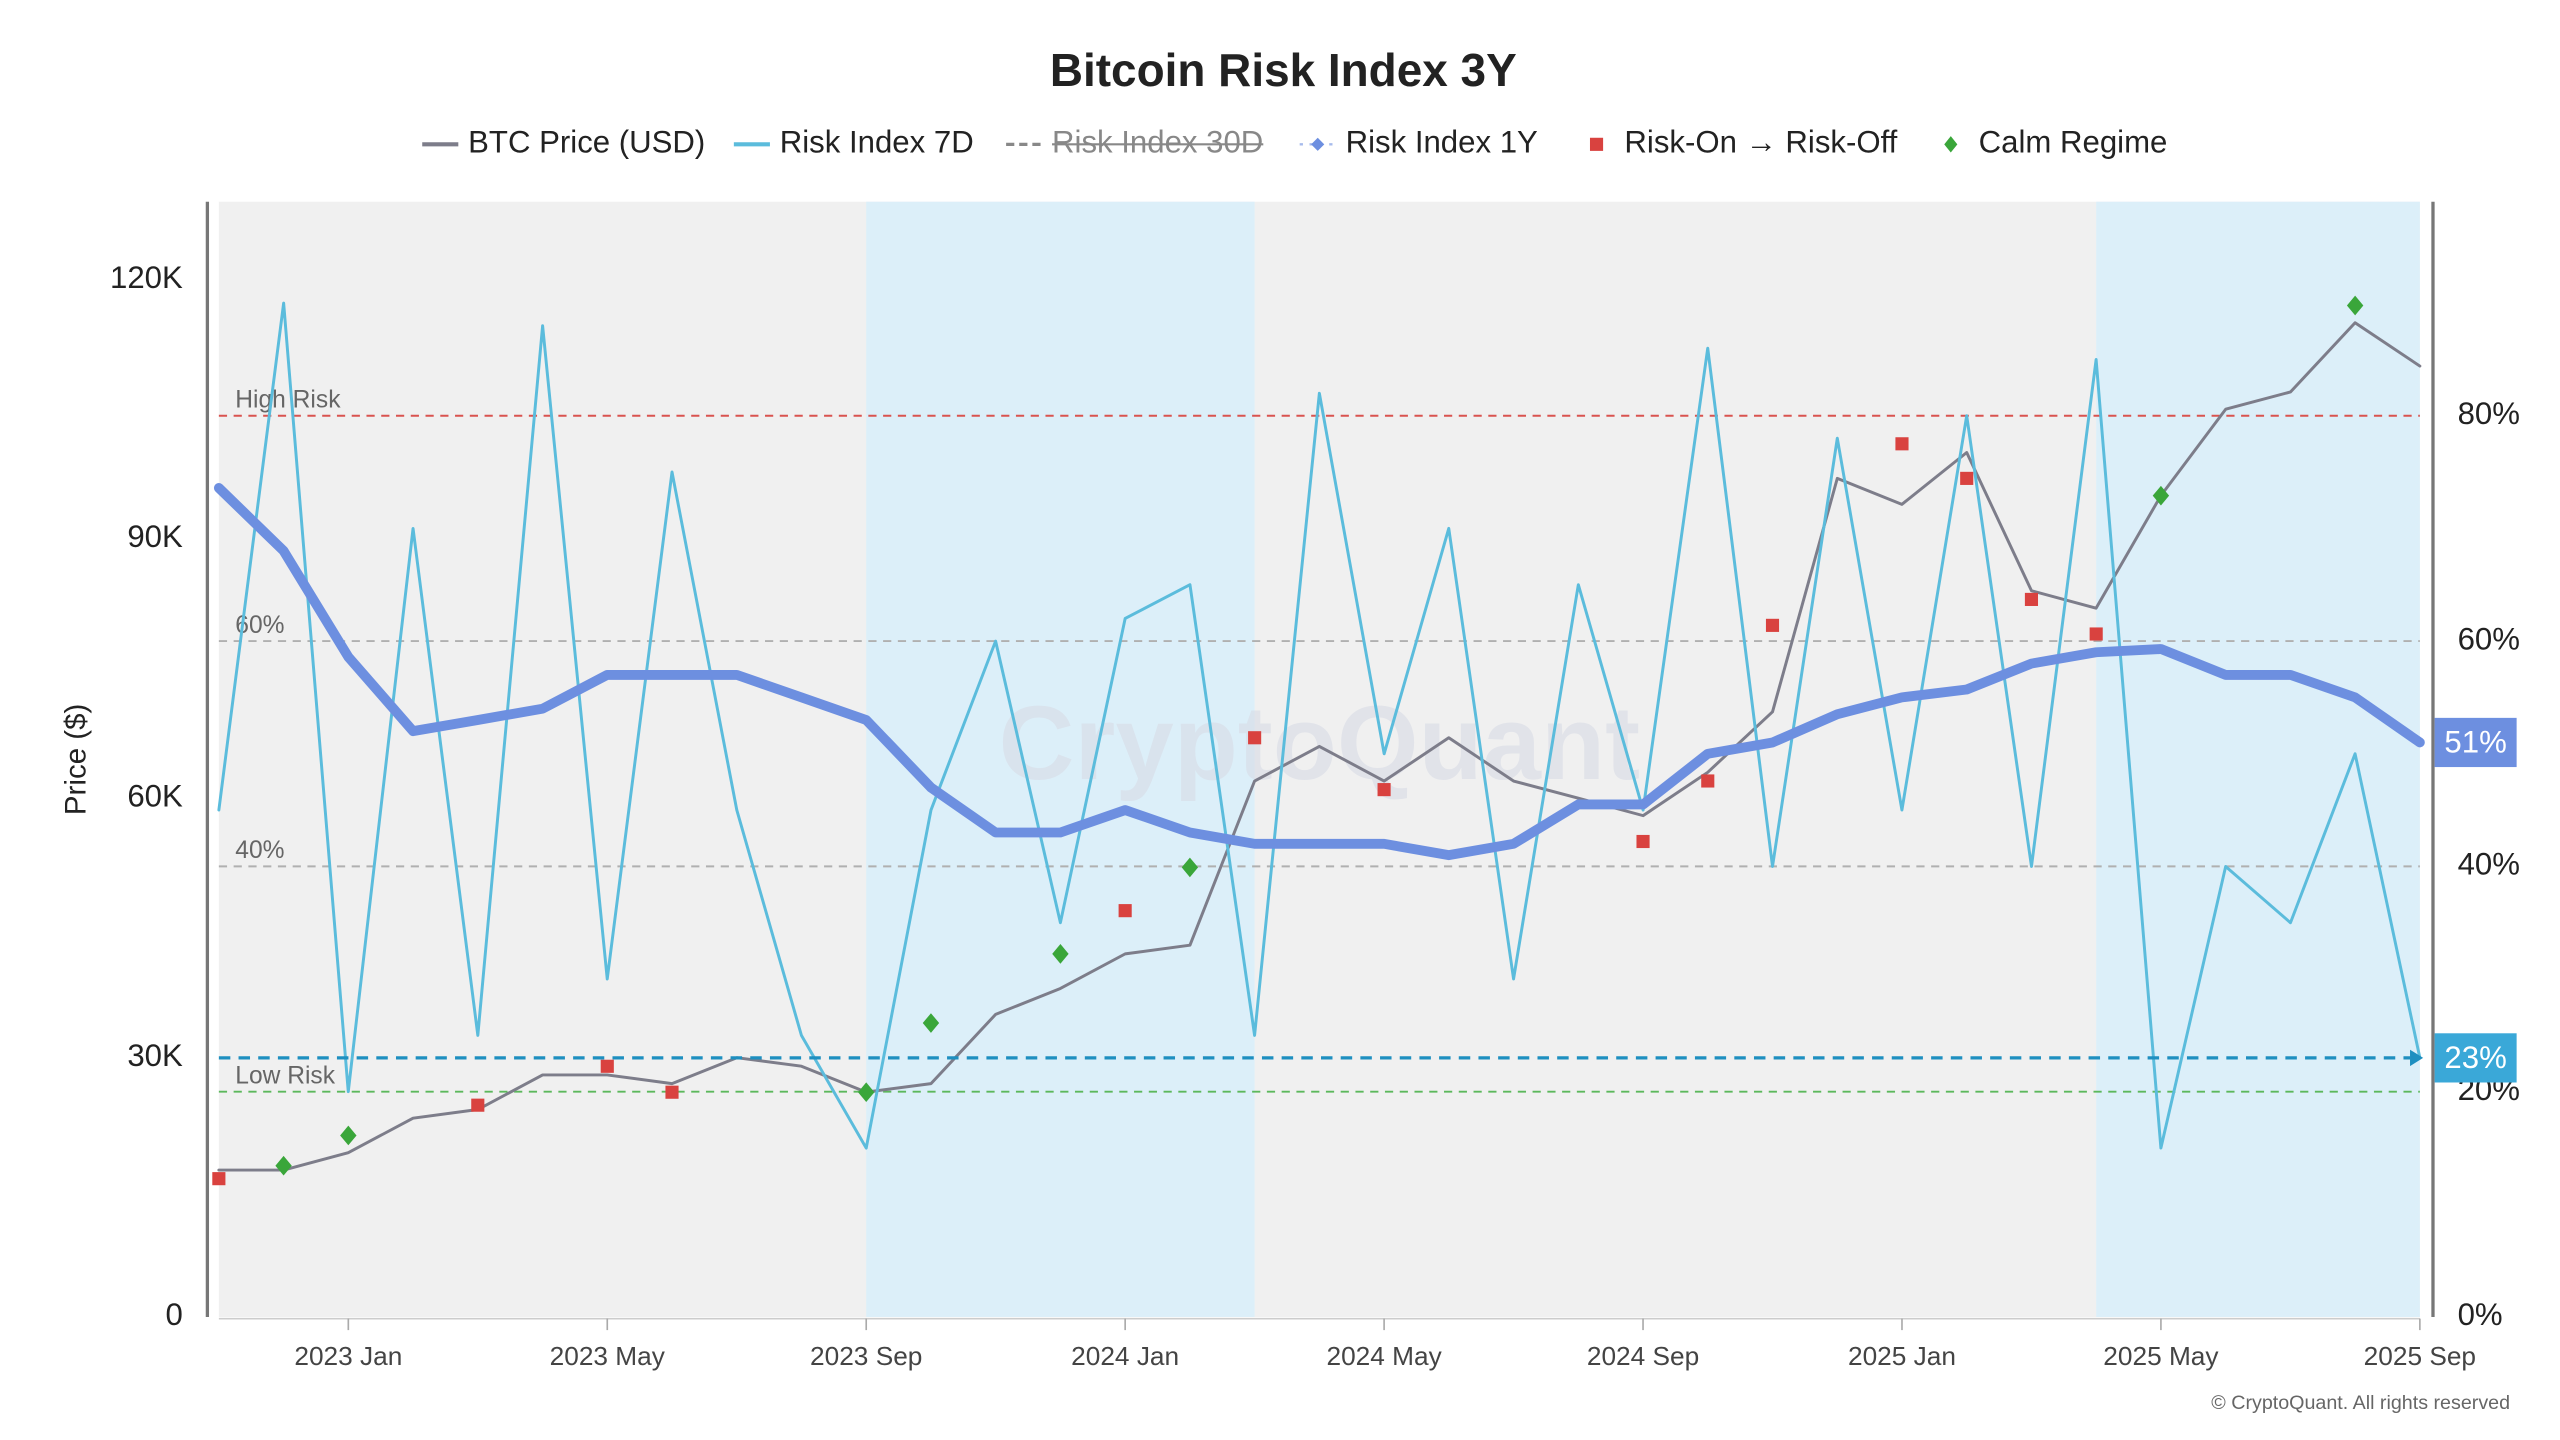  What do you see at coordinates (2360, 1403) in the screenshot?
I see `footer: © CryptoQuant. All rights reserved` at bounding box center [2360, 1403].